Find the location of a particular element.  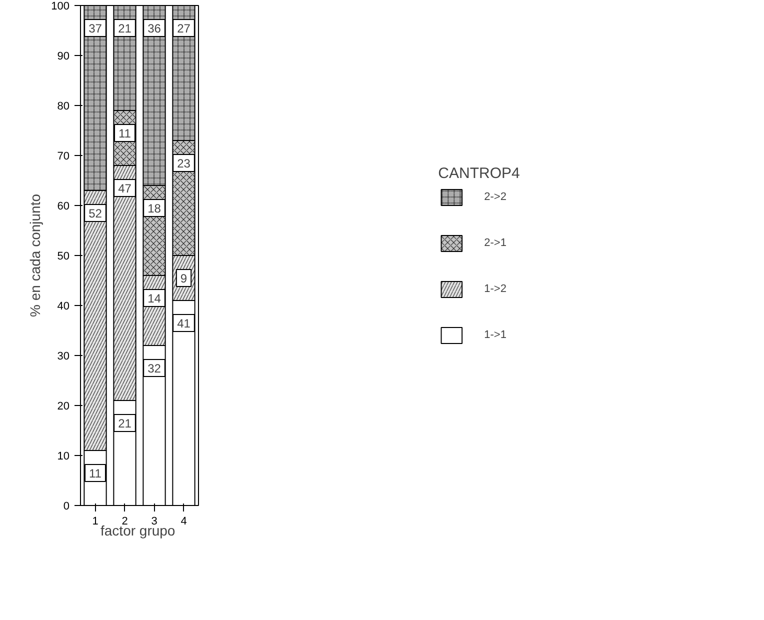

y-tick-label: 80 is located at coordinates (63, 106).